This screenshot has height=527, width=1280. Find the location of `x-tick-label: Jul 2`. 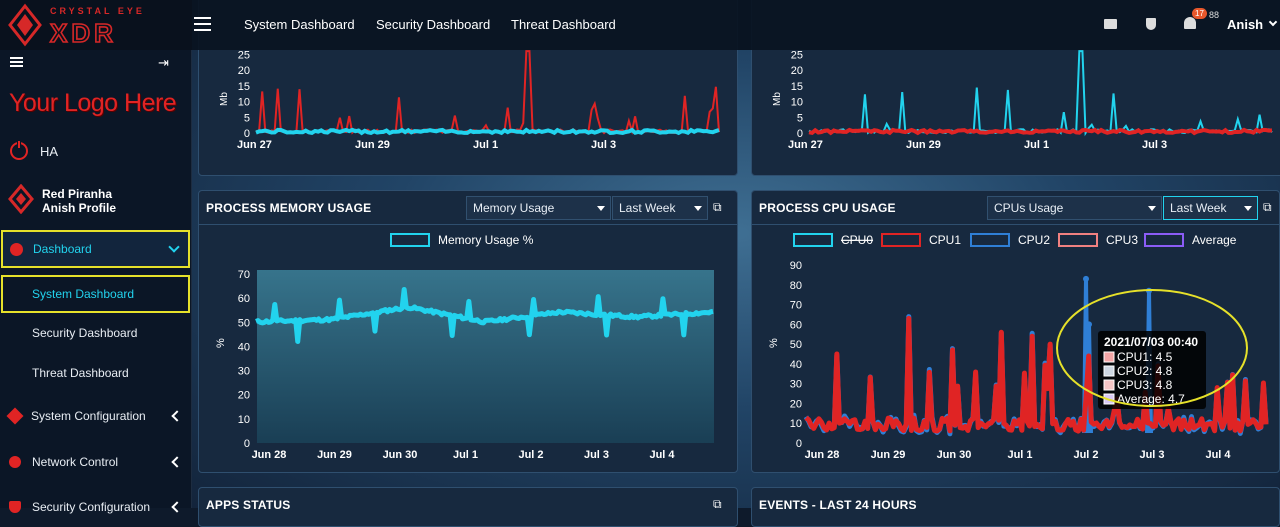

x-tick-label: Jul 2 is located at coordinates (1085, 455).